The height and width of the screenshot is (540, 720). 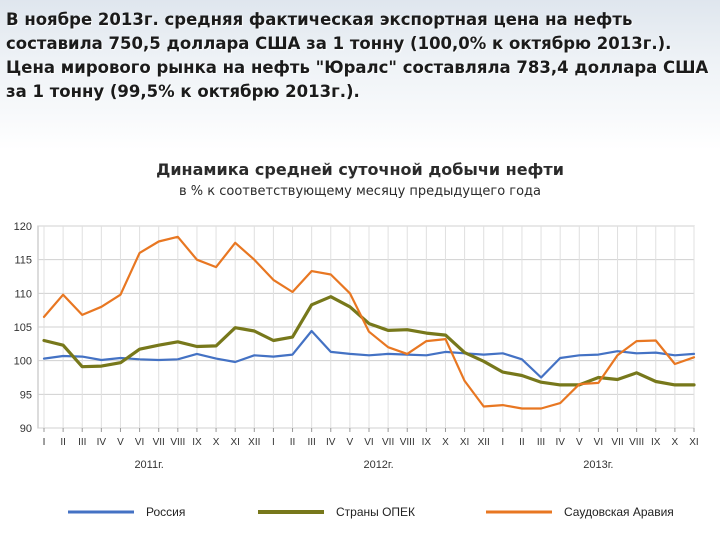 I want to click on chart-title: Динамика средней суточной добычи нефти, so click(x=360, y=169).